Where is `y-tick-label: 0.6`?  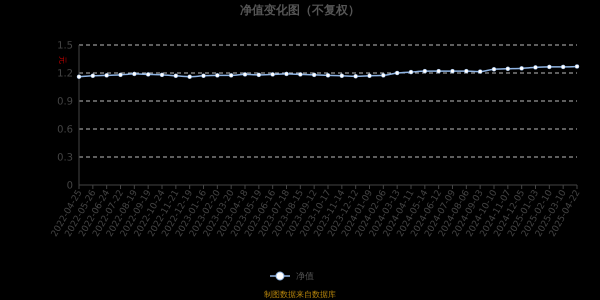
y-tick-label: 0.6 is located at coordinates (65, 130).